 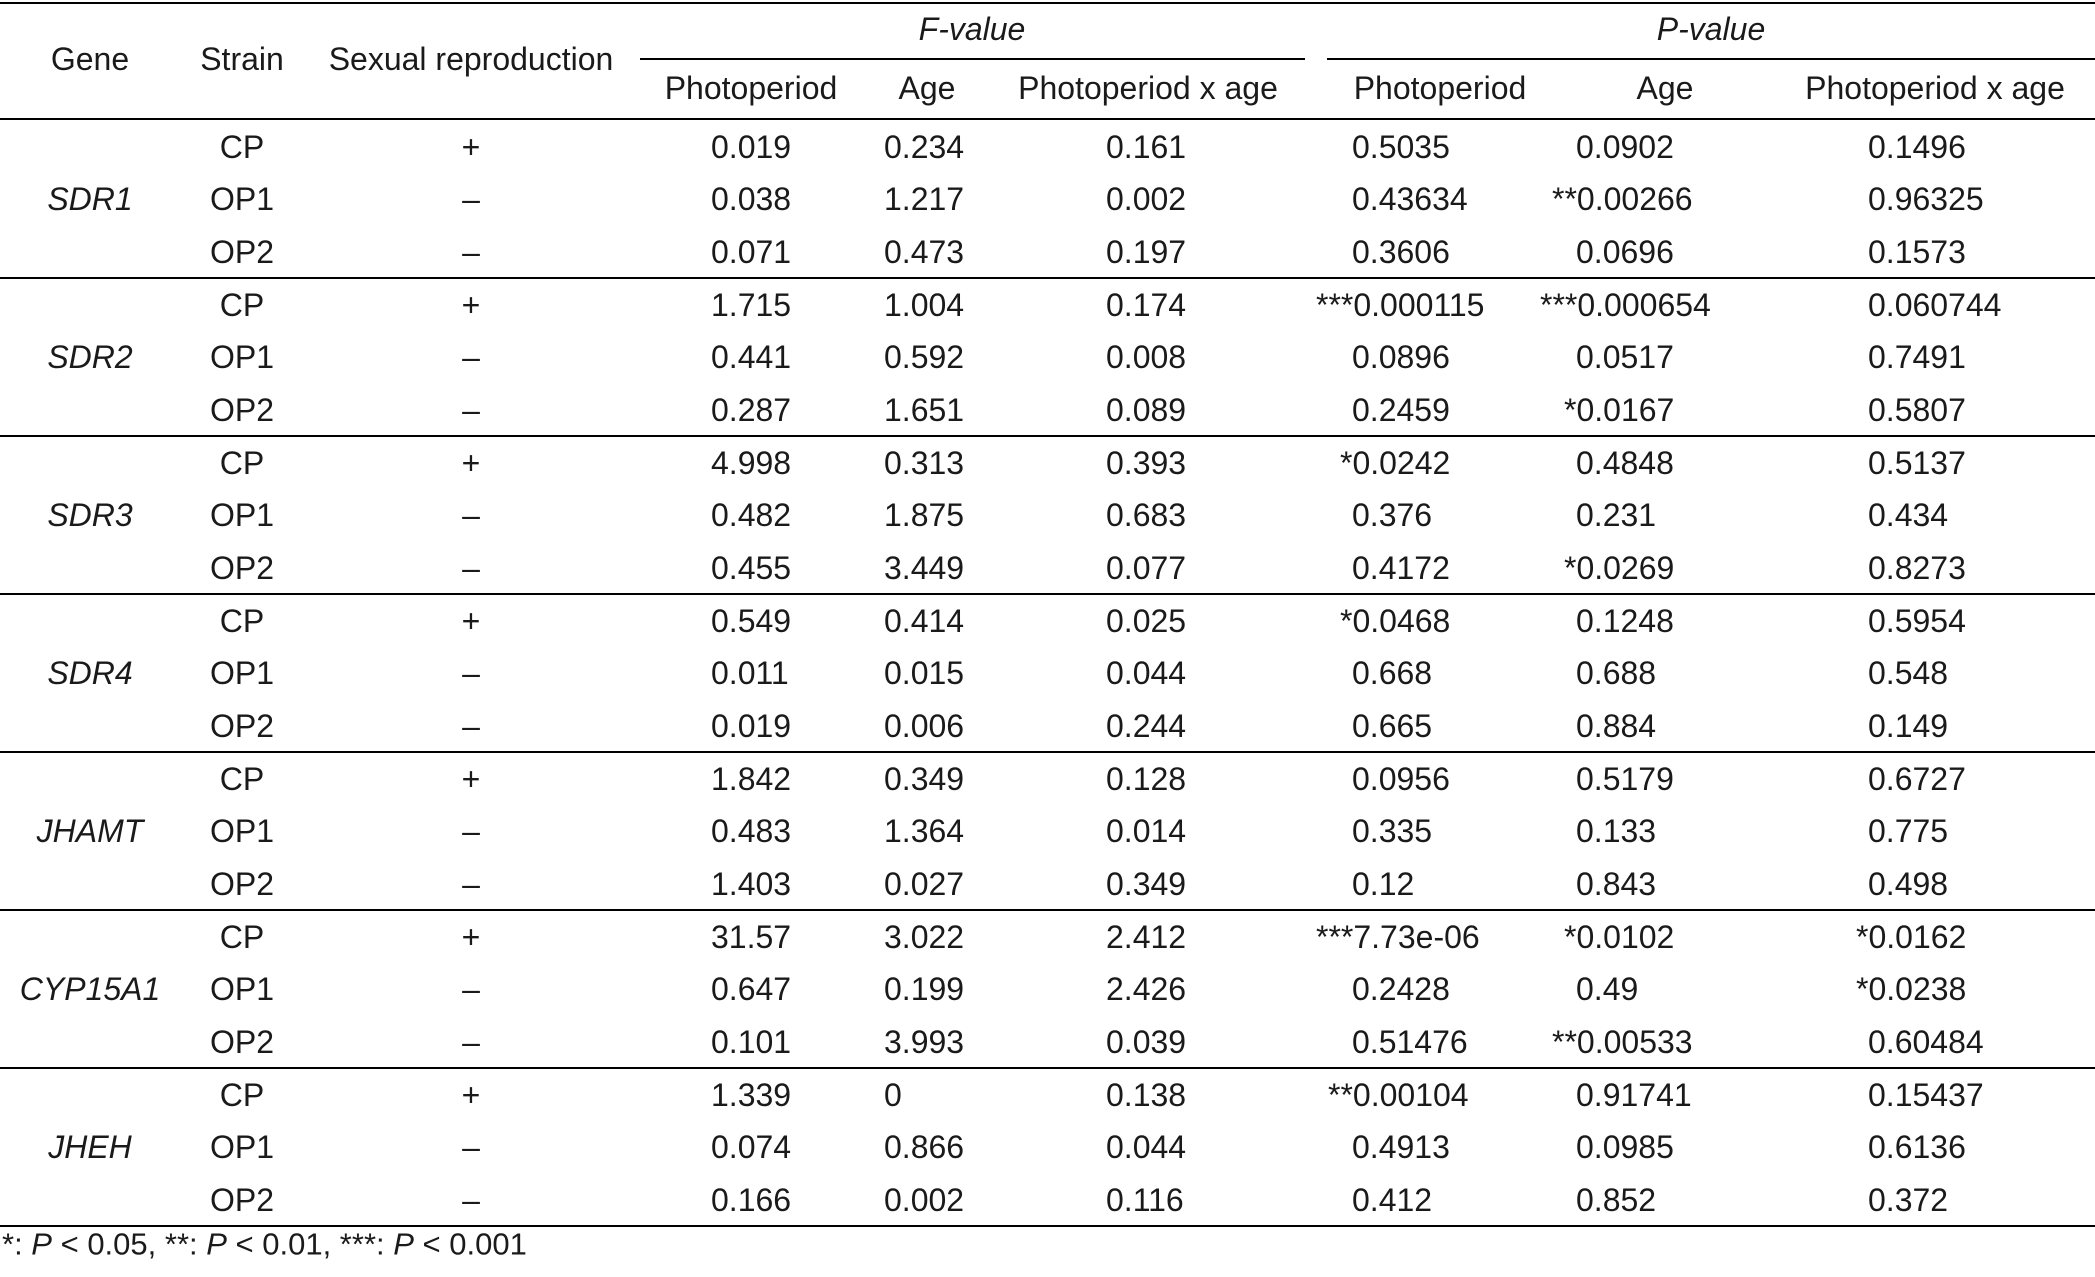 What do you see at coordinates (1047, 119) in the screenshot?
I see `header-bottom-rule` at bounding box center [1047, 119].